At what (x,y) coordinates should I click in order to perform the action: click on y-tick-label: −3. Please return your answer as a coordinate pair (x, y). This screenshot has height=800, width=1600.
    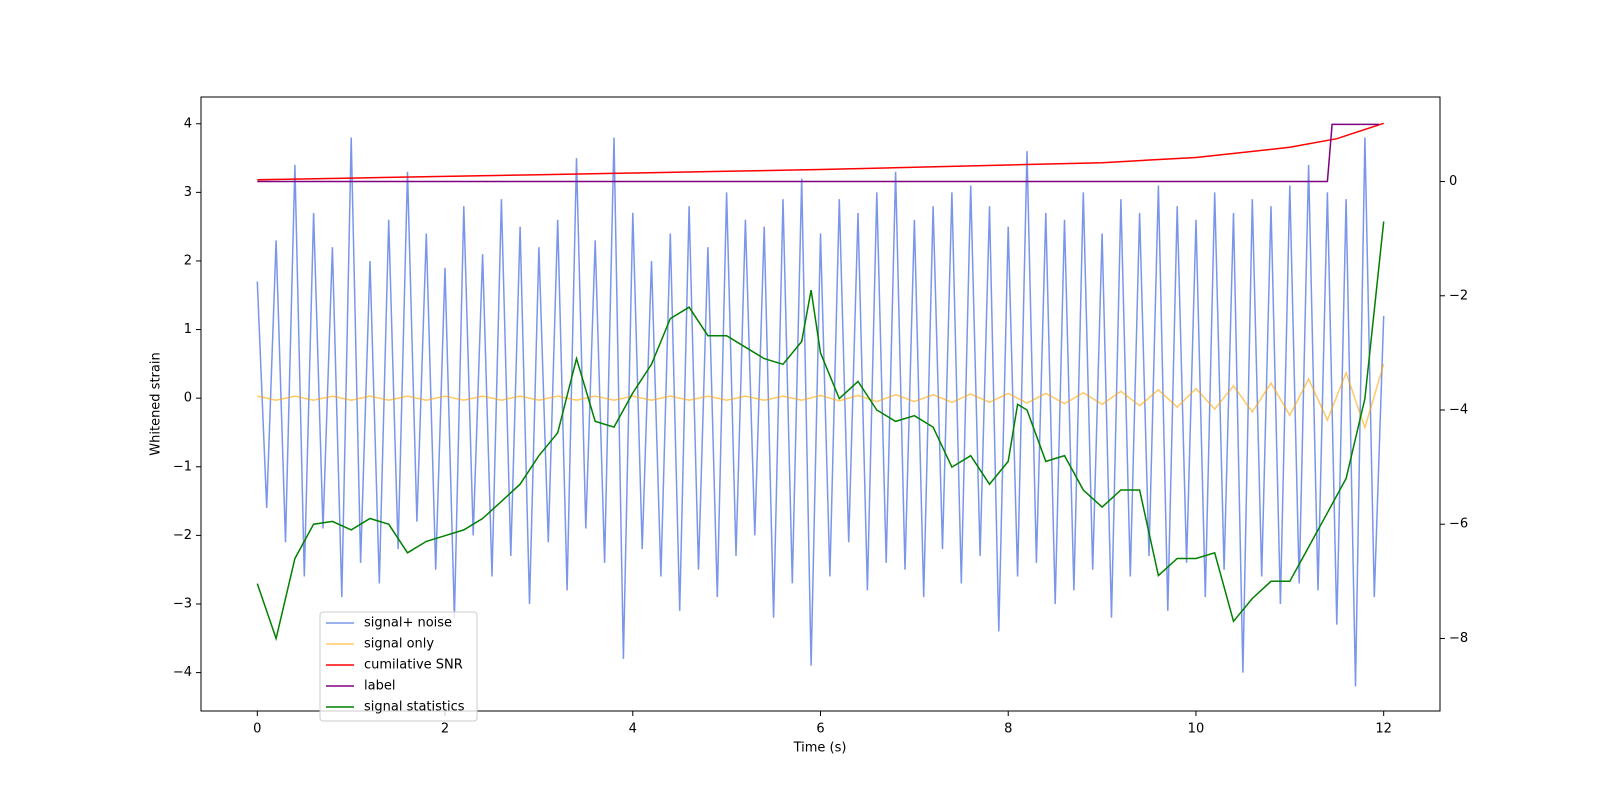
    Looking at the image, I should click on (182, 603).